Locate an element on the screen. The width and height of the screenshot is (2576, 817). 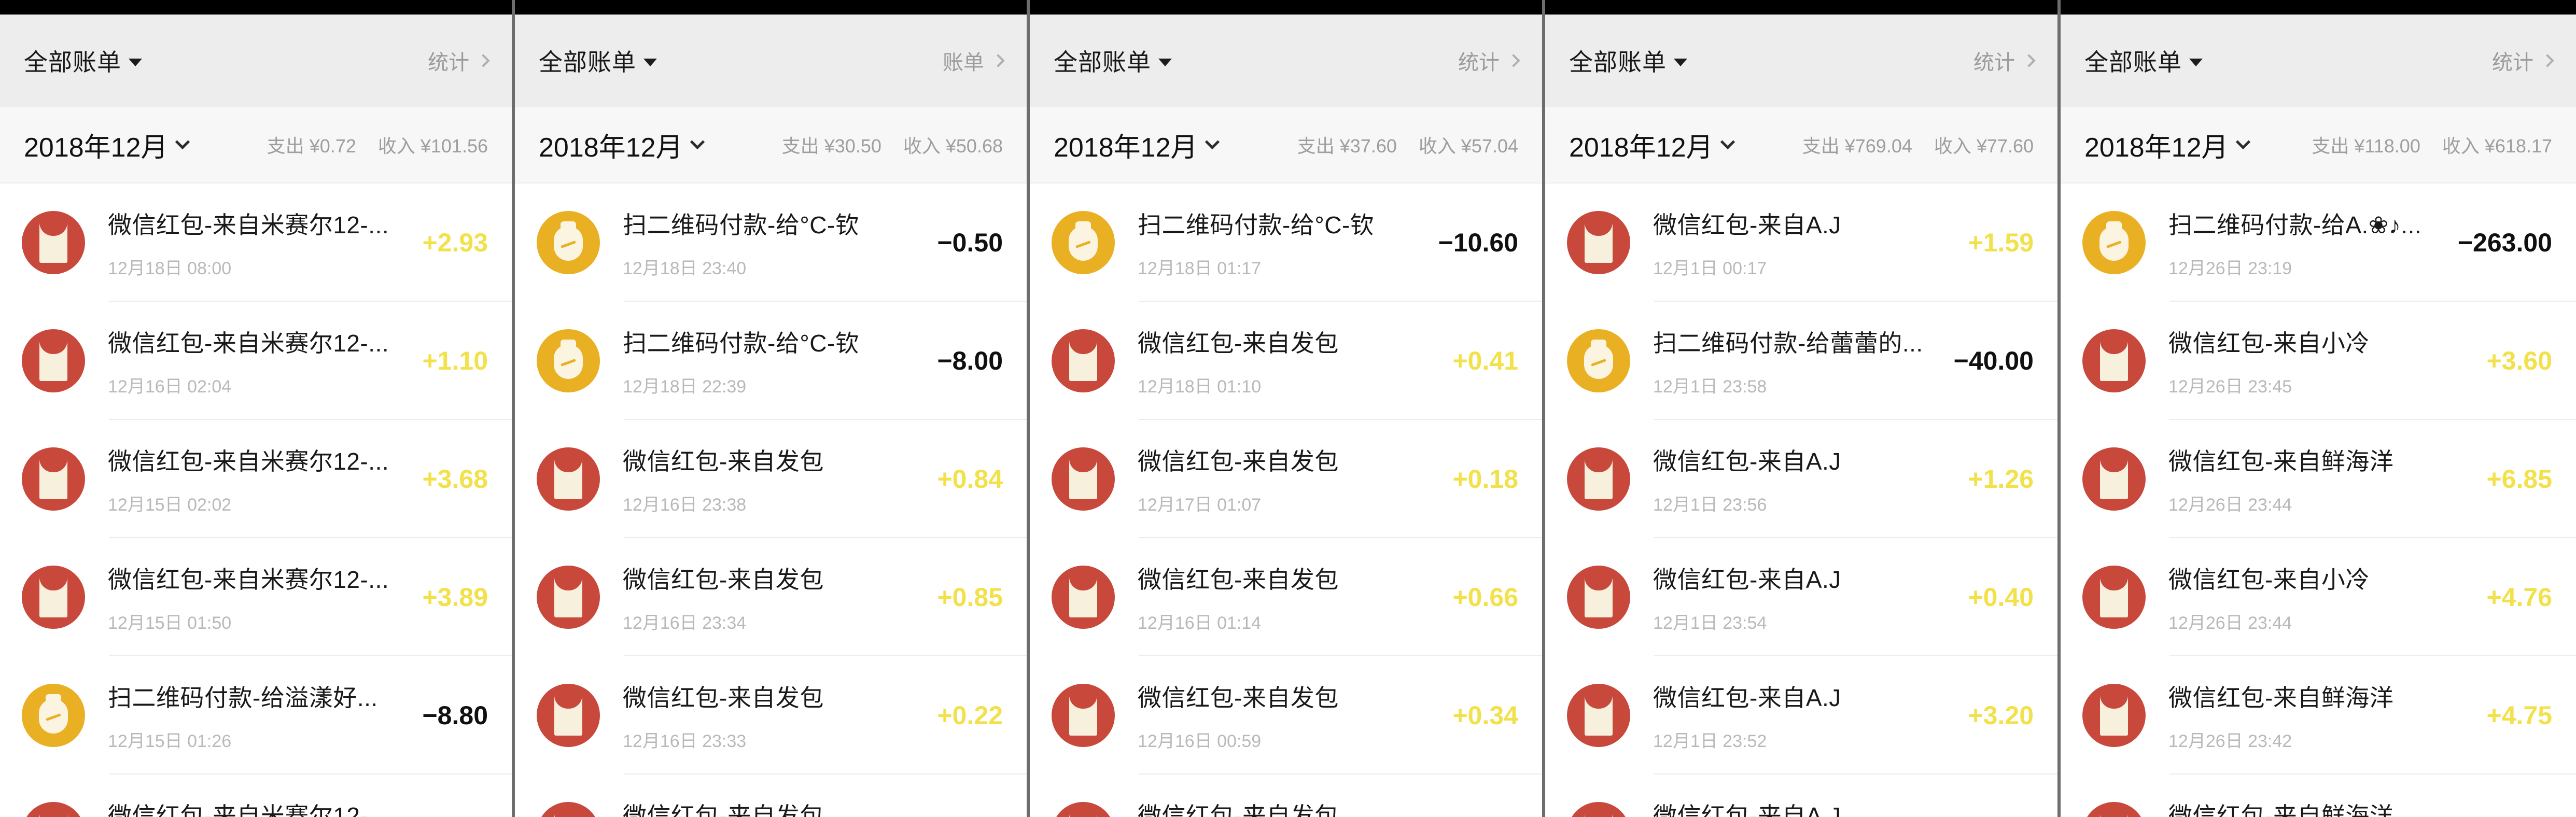
transaction-info: 微信红包-来自小冷 12月26日 23:45 is located at coordinates (2319, 362).